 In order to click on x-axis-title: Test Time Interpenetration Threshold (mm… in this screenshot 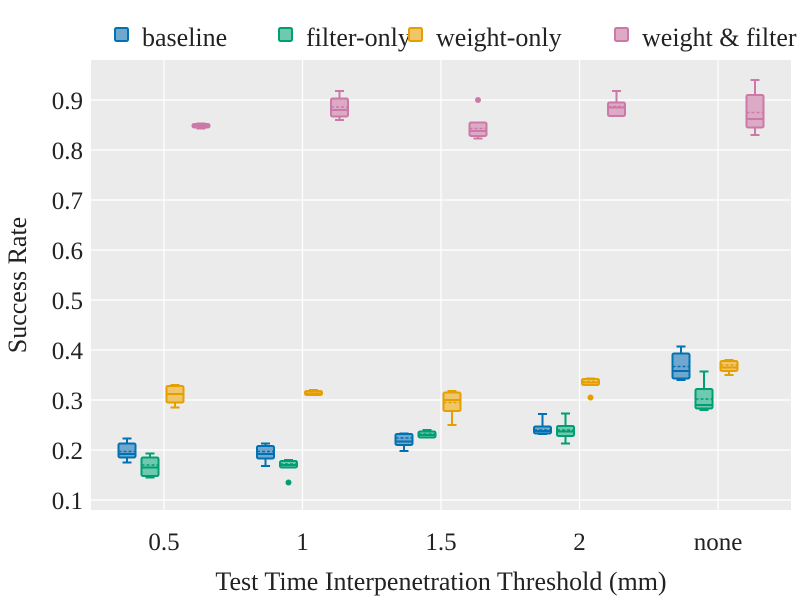, I will do `click(440, 581)`.